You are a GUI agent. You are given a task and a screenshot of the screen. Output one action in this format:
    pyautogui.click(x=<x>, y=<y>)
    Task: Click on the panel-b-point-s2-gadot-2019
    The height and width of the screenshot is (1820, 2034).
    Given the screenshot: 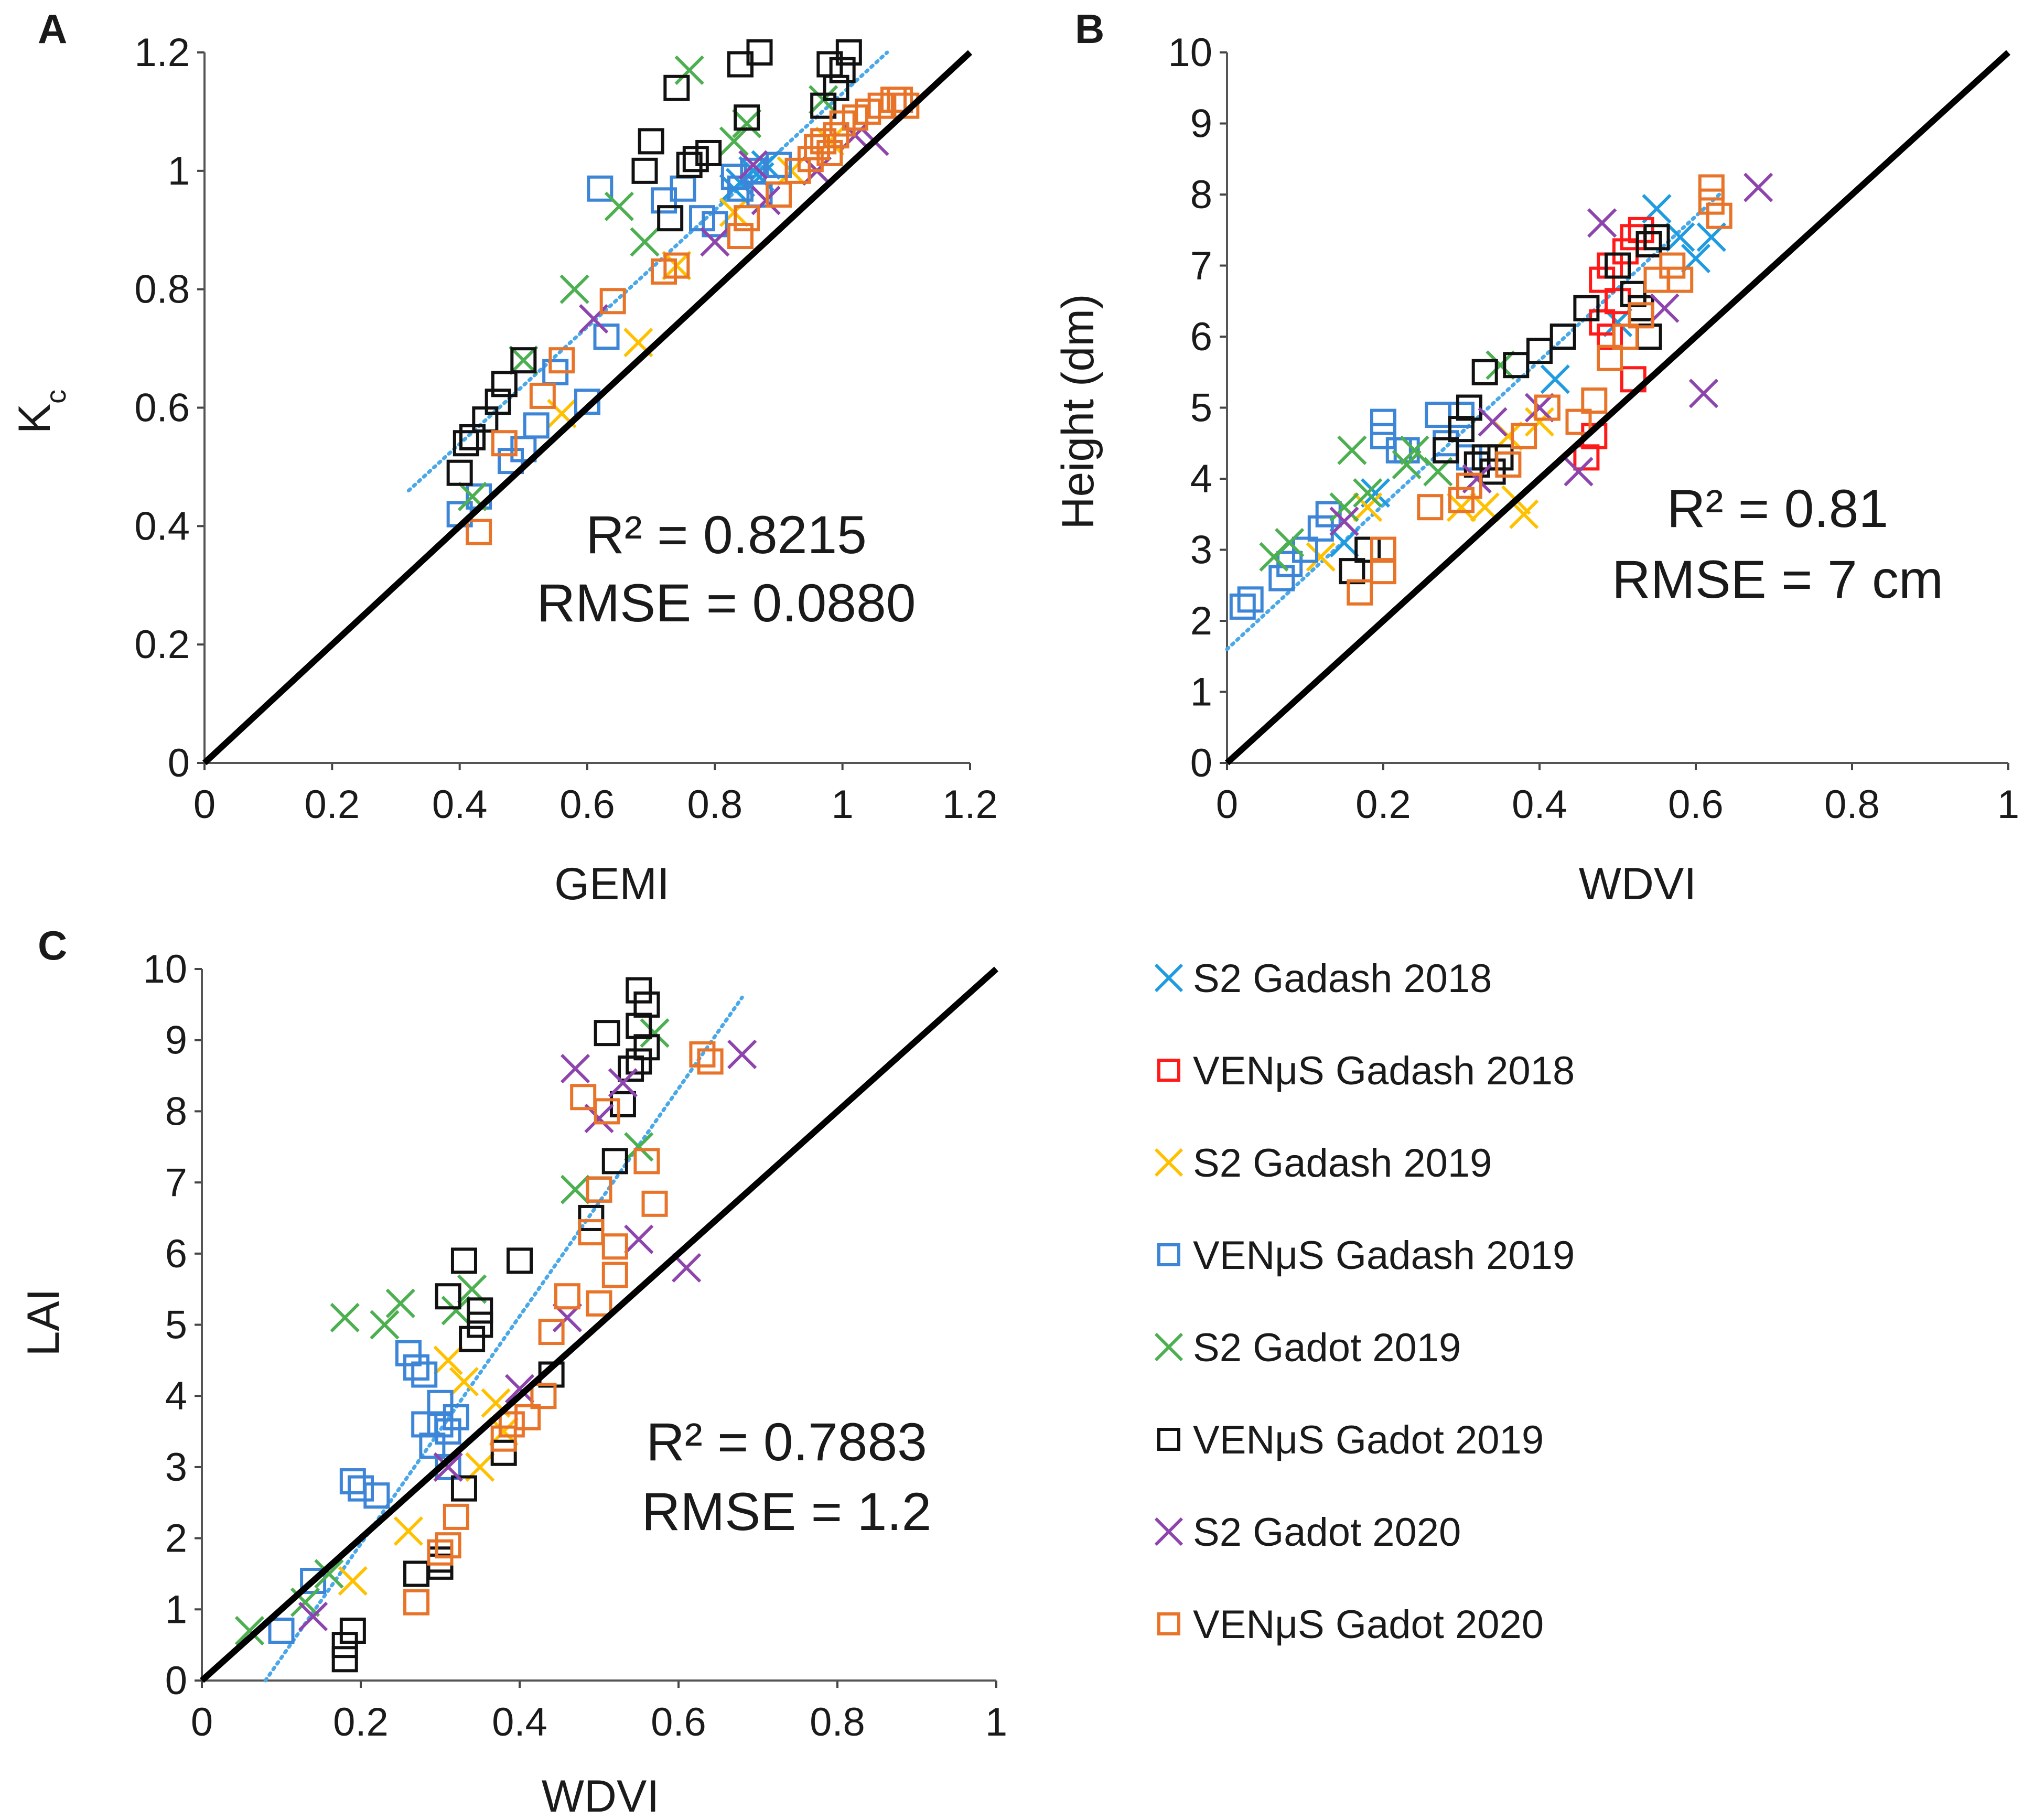 What is the action you would take?
    pyautogui.click(x=1344, y=507)
    